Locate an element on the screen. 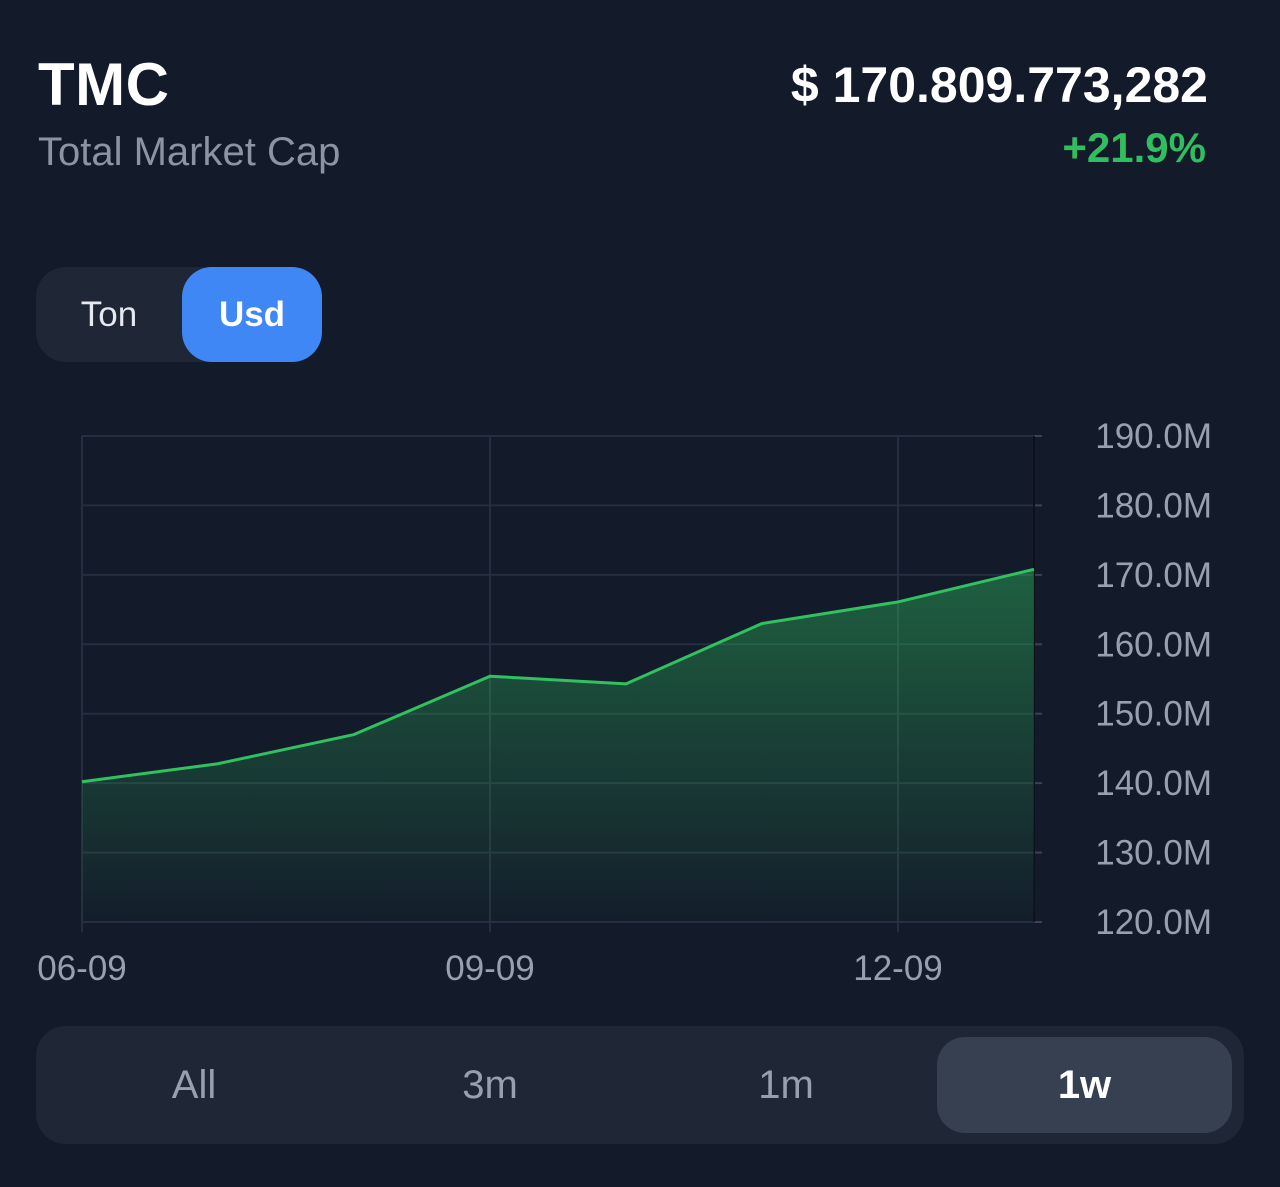 Image resolution: width=1280 pixels, height=1187 pixels. range-1w-button: 1w is located at coordinates (1084, 1085).